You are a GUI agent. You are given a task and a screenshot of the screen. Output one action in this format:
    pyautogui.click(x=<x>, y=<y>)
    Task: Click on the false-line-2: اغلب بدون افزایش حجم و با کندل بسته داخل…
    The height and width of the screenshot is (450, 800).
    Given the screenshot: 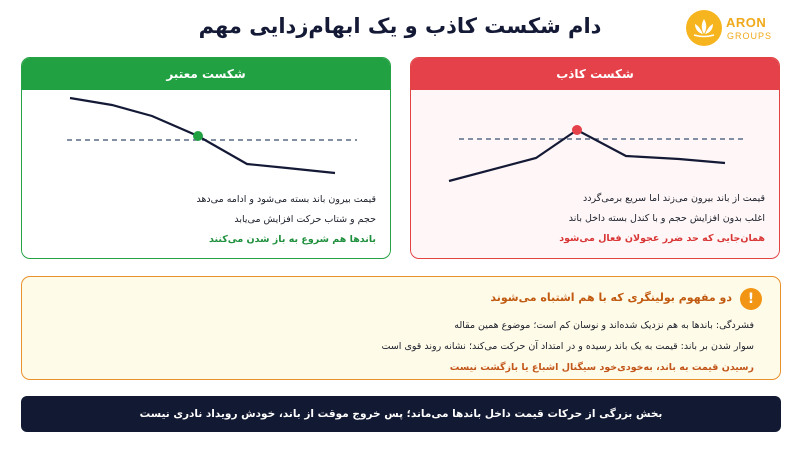 What is the action you would take?
    pyautogui.click(x=666, y=218)
    